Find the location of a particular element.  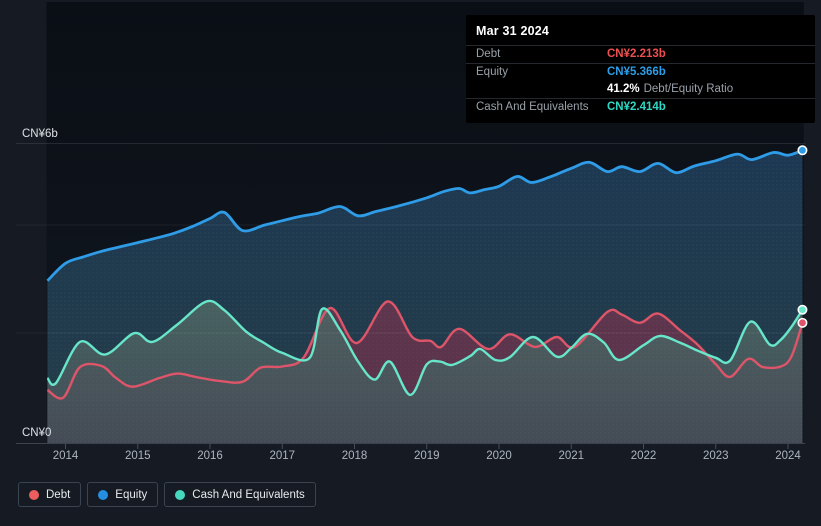

tooltip-debt-value: CN¥2.213b is located at coordinates (636, 54).